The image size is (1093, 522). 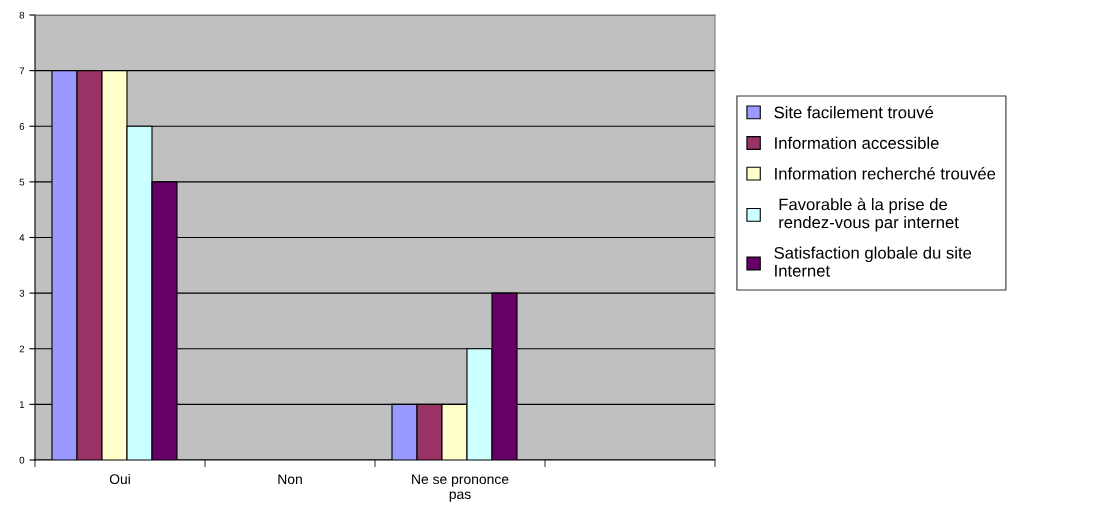 I want to click on x-tick-label: Oui, so click(x=119, y=479).